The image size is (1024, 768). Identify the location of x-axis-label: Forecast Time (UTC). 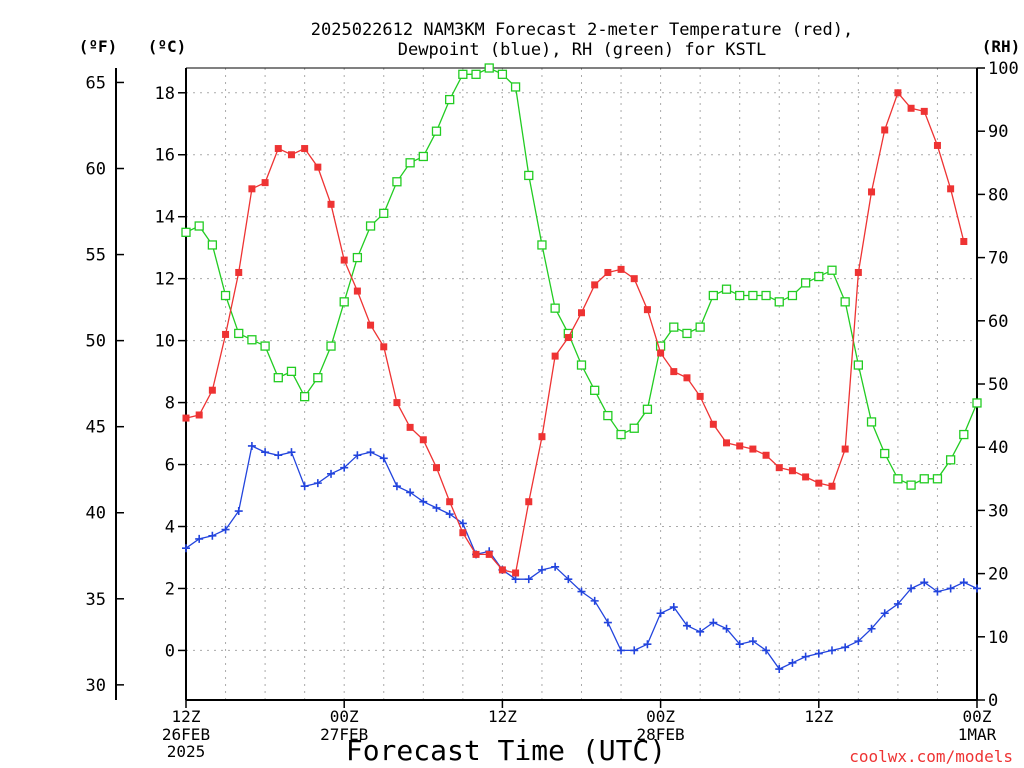
(506, 750).